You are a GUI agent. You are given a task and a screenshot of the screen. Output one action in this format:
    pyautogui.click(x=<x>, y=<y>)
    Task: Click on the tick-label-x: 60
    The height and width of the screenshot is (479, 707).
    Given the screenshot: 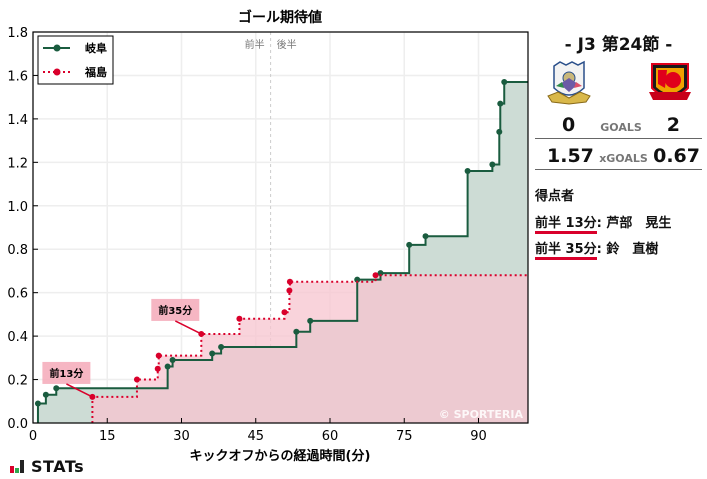 What is the action you would take?
    pyautogui.click(x=330, y=436)
    